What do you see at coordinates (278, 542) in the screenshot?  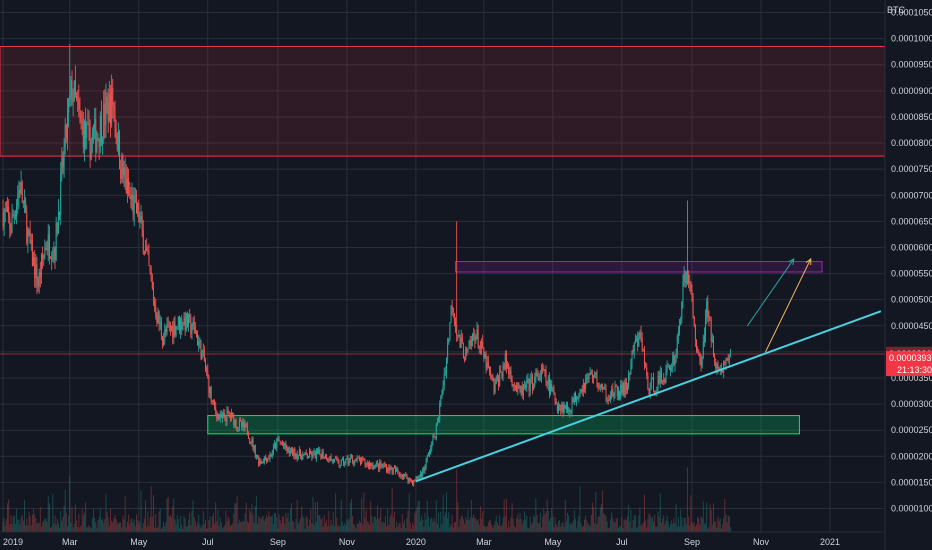 I see `x-tick-label: Sep` at bounding box center [278, 542].